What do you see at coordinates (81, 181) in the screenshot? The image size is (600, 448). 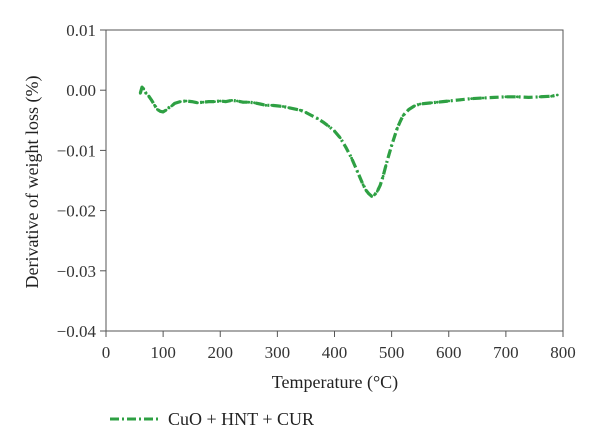 I see `y-axis: 0.01 0.00 −0.01 −0.02 −0.03 −0.04` at bounding box center [81, 181].